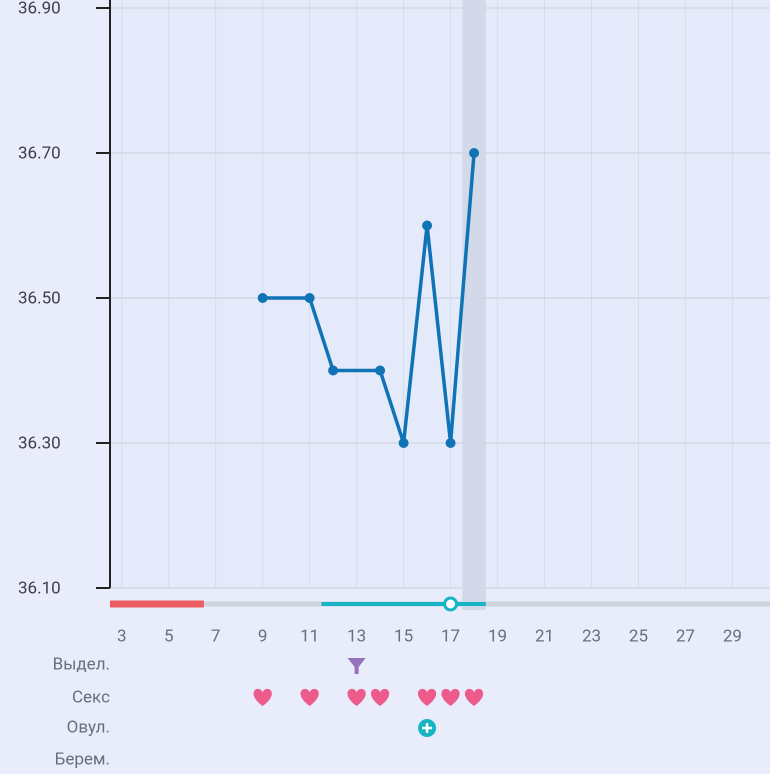  I want to click on y-tick-label: 36.10, so click(39, 588).